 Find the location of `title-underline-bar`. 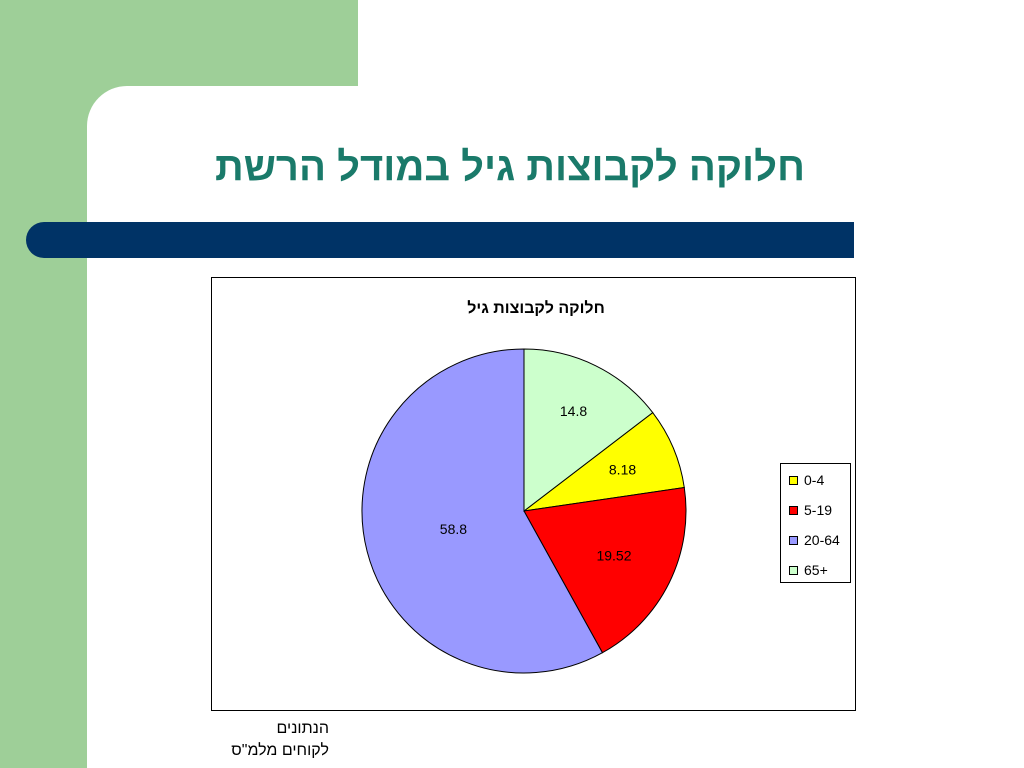

title-underline-bar is located at coordinates (440, 240).